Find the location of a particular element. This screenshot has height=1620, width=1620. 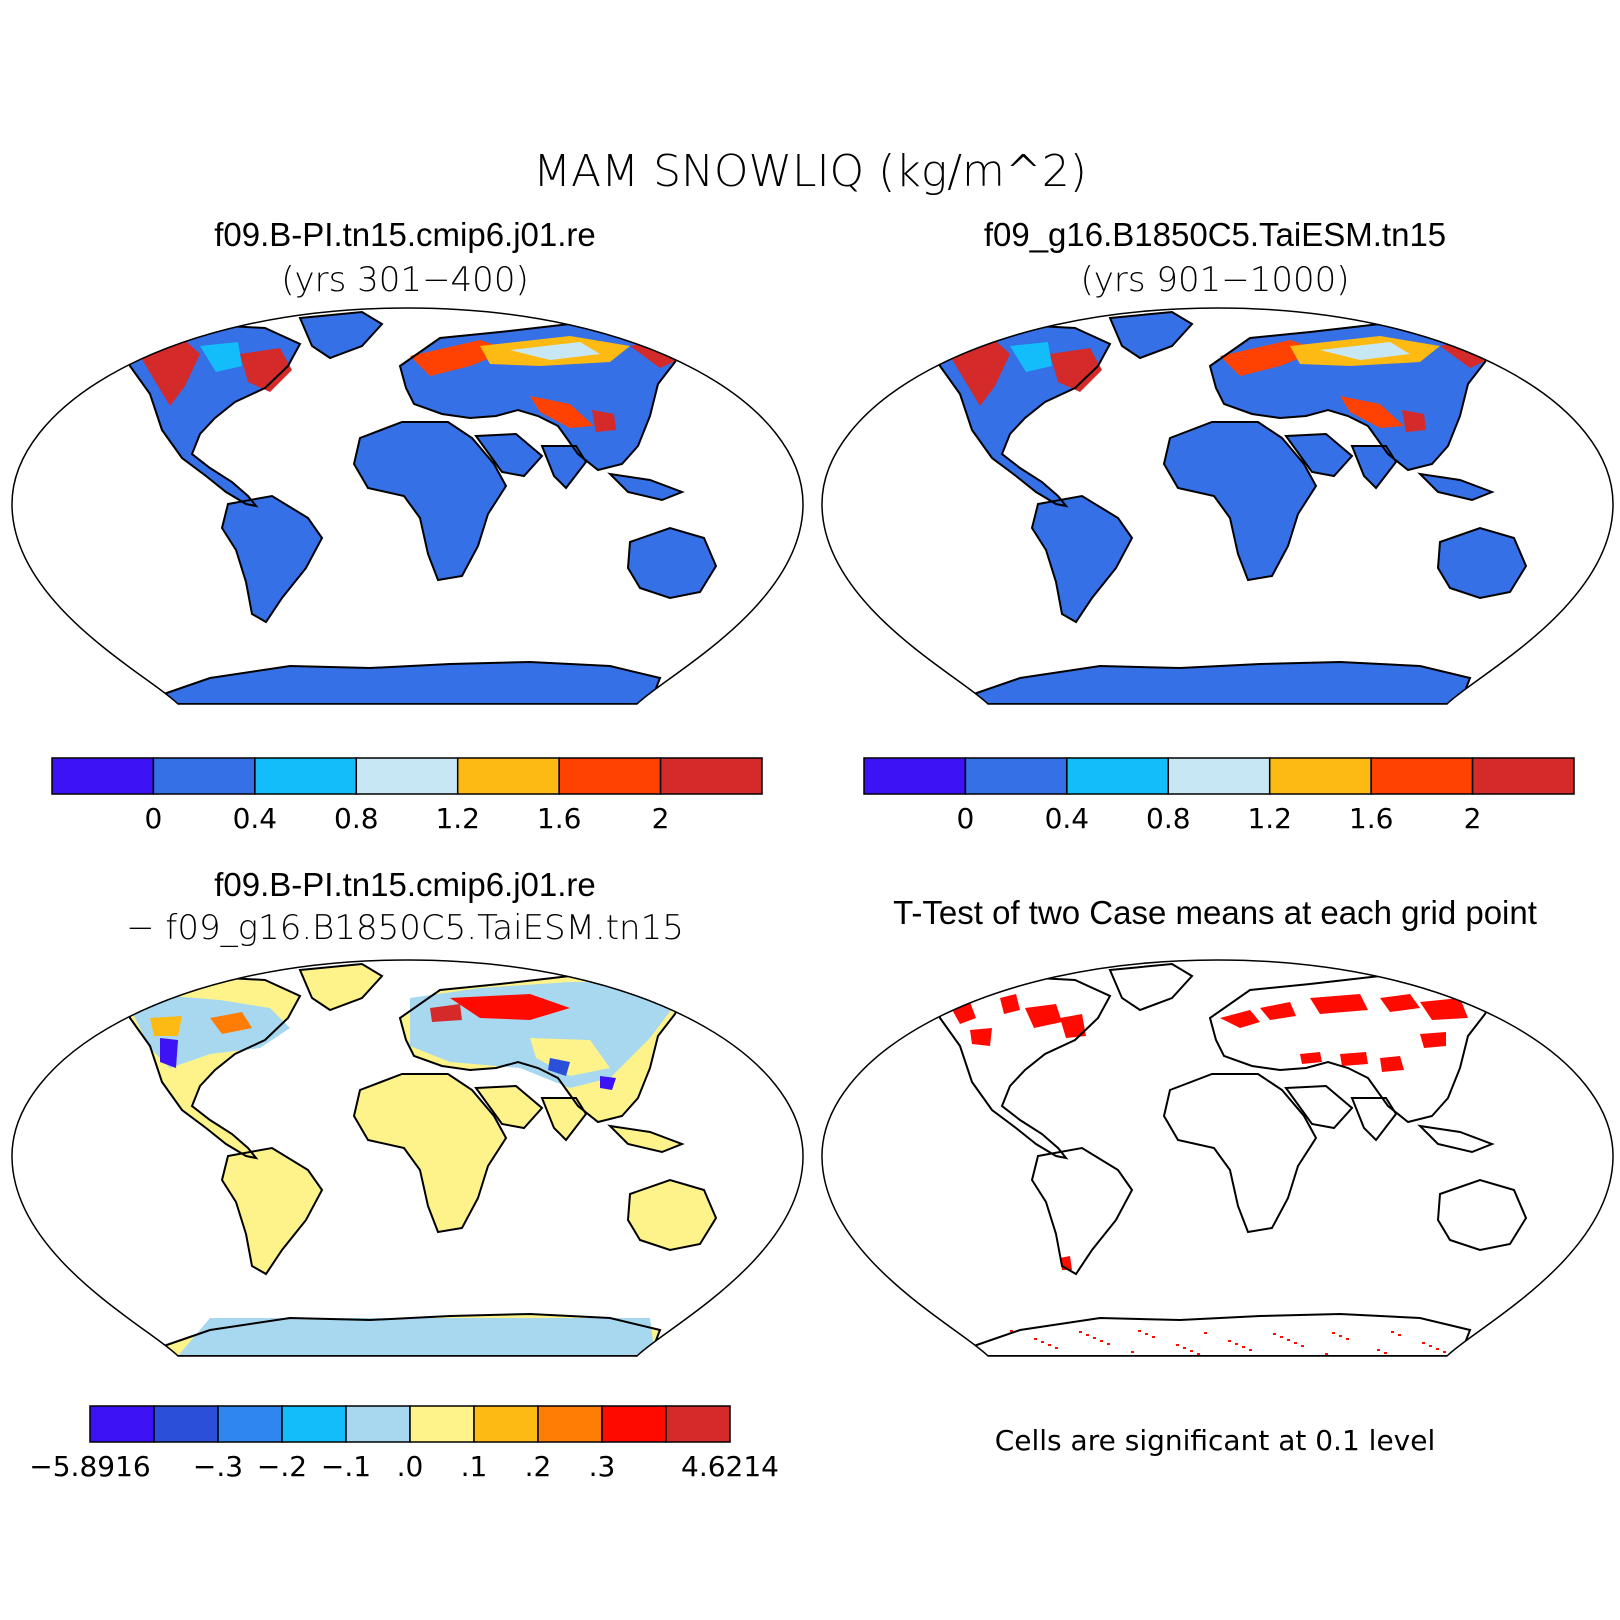

panel-title-top-left: f09.B-PI.tn15.cmip6.j01.re is located at coordinates (405, 234).